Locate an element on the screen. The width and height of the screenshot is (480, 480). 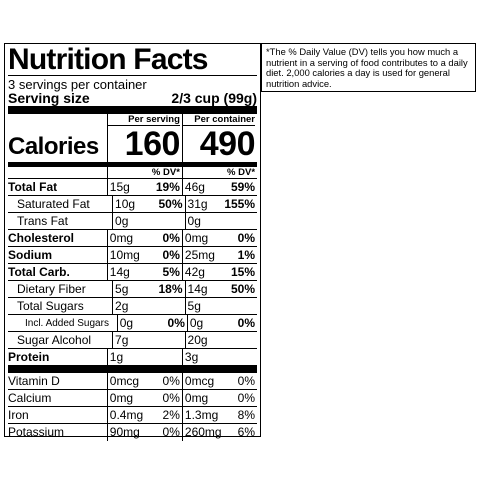
calories-label: Calories is located at coordinates (53, 146).